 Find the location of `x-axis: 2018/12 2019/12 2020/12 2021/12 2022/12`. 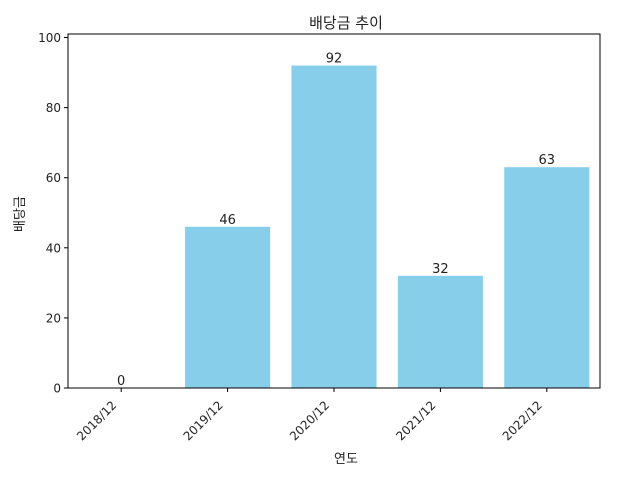

x-axis: 2018/12 2019/12 2020/12 2021/12 2022/12 is located at coordinates (311, 415).